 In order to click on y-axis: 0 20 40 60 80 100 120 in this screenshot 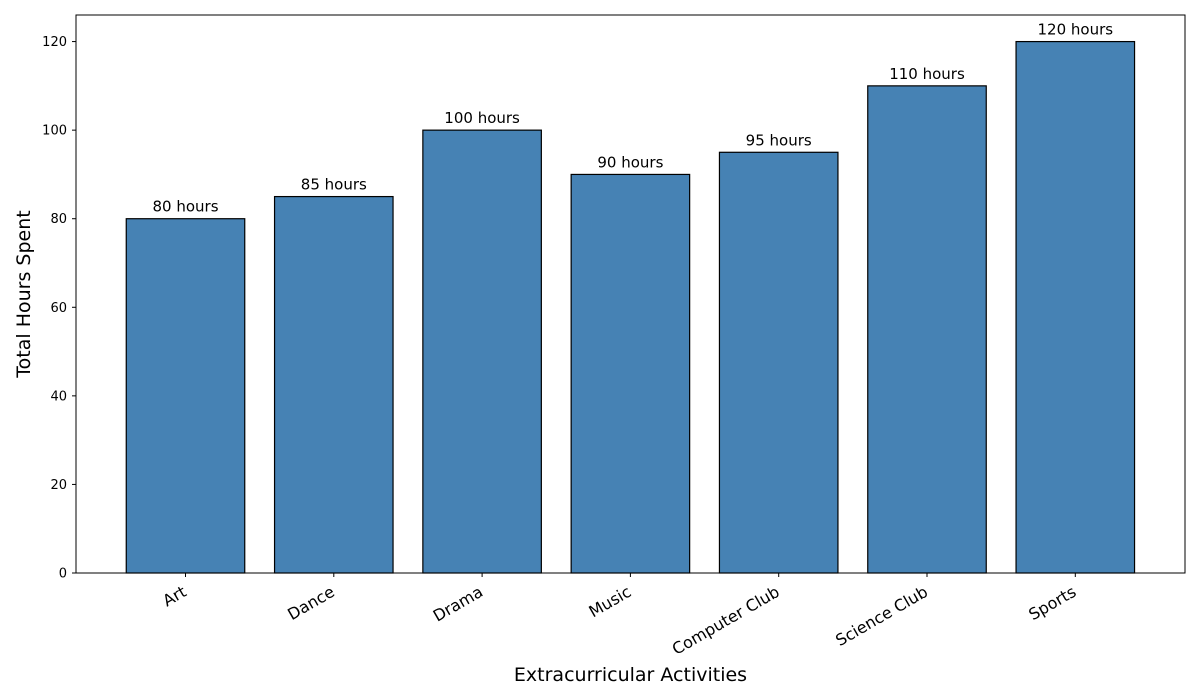, I will do `click(59, 308)`.